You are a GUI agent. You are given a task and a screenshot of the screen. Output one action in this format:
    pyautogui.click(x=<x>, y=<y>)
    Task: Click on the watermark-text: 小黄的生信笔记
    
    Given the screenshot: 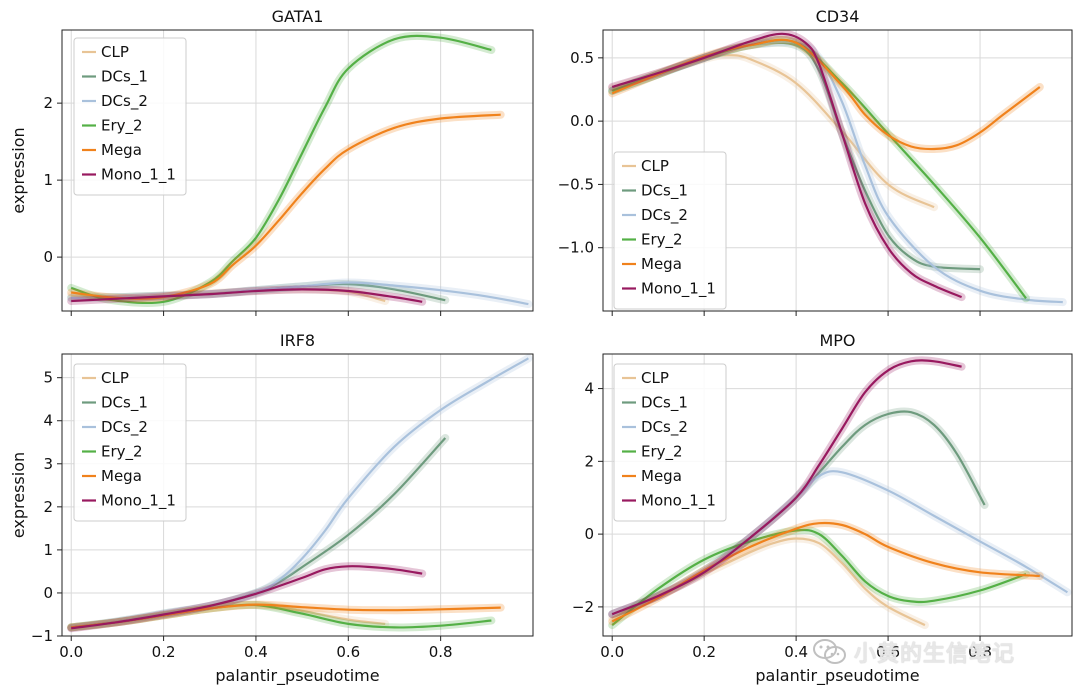 What is the action you would take?
    pyautogui.click(x=935, y=654)
    